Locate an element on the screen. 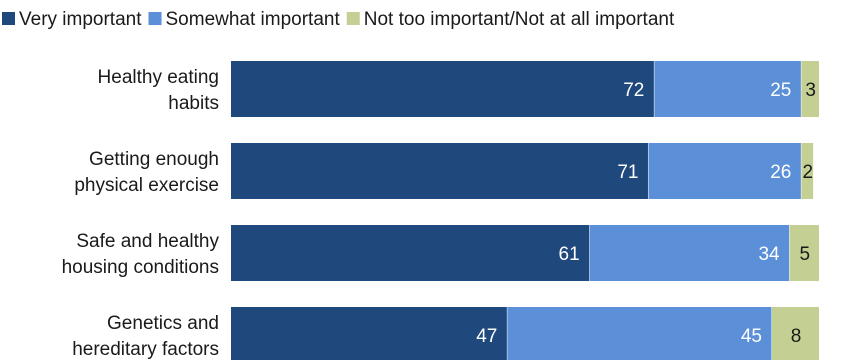  data-label-not-too-important-not-at-all-important: 5 is located at coordinates (805, 254).